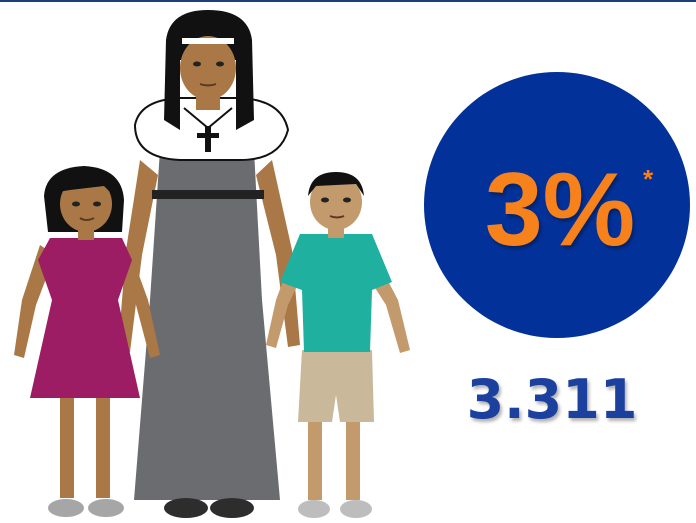 This screenshot has height=523, width=696. I want to click on girl-illustration, so click(87, 341).